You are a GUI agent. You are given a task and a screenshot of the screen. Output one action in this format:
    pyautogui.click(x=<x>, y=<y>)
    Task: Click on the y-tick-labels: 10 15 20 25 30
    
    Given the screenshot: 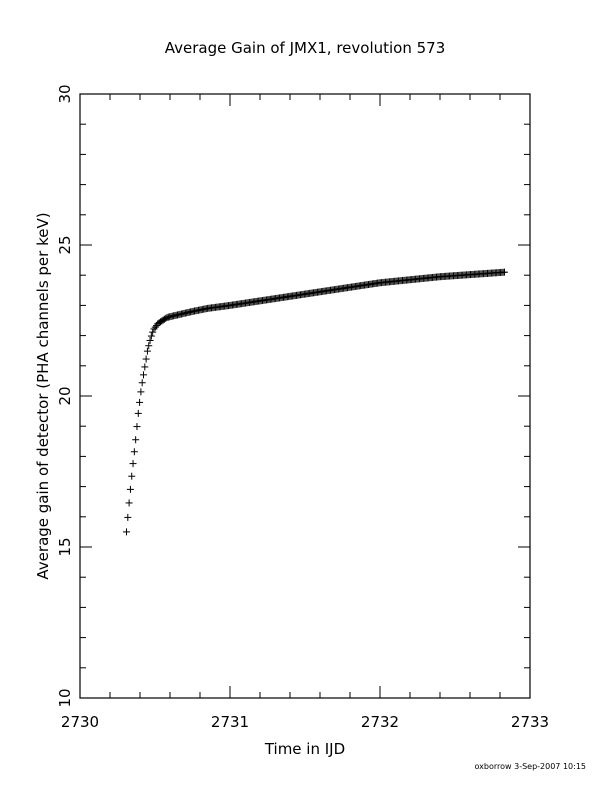 What is the action you would take?
    pyautogui.click(x=65, y=395)
    